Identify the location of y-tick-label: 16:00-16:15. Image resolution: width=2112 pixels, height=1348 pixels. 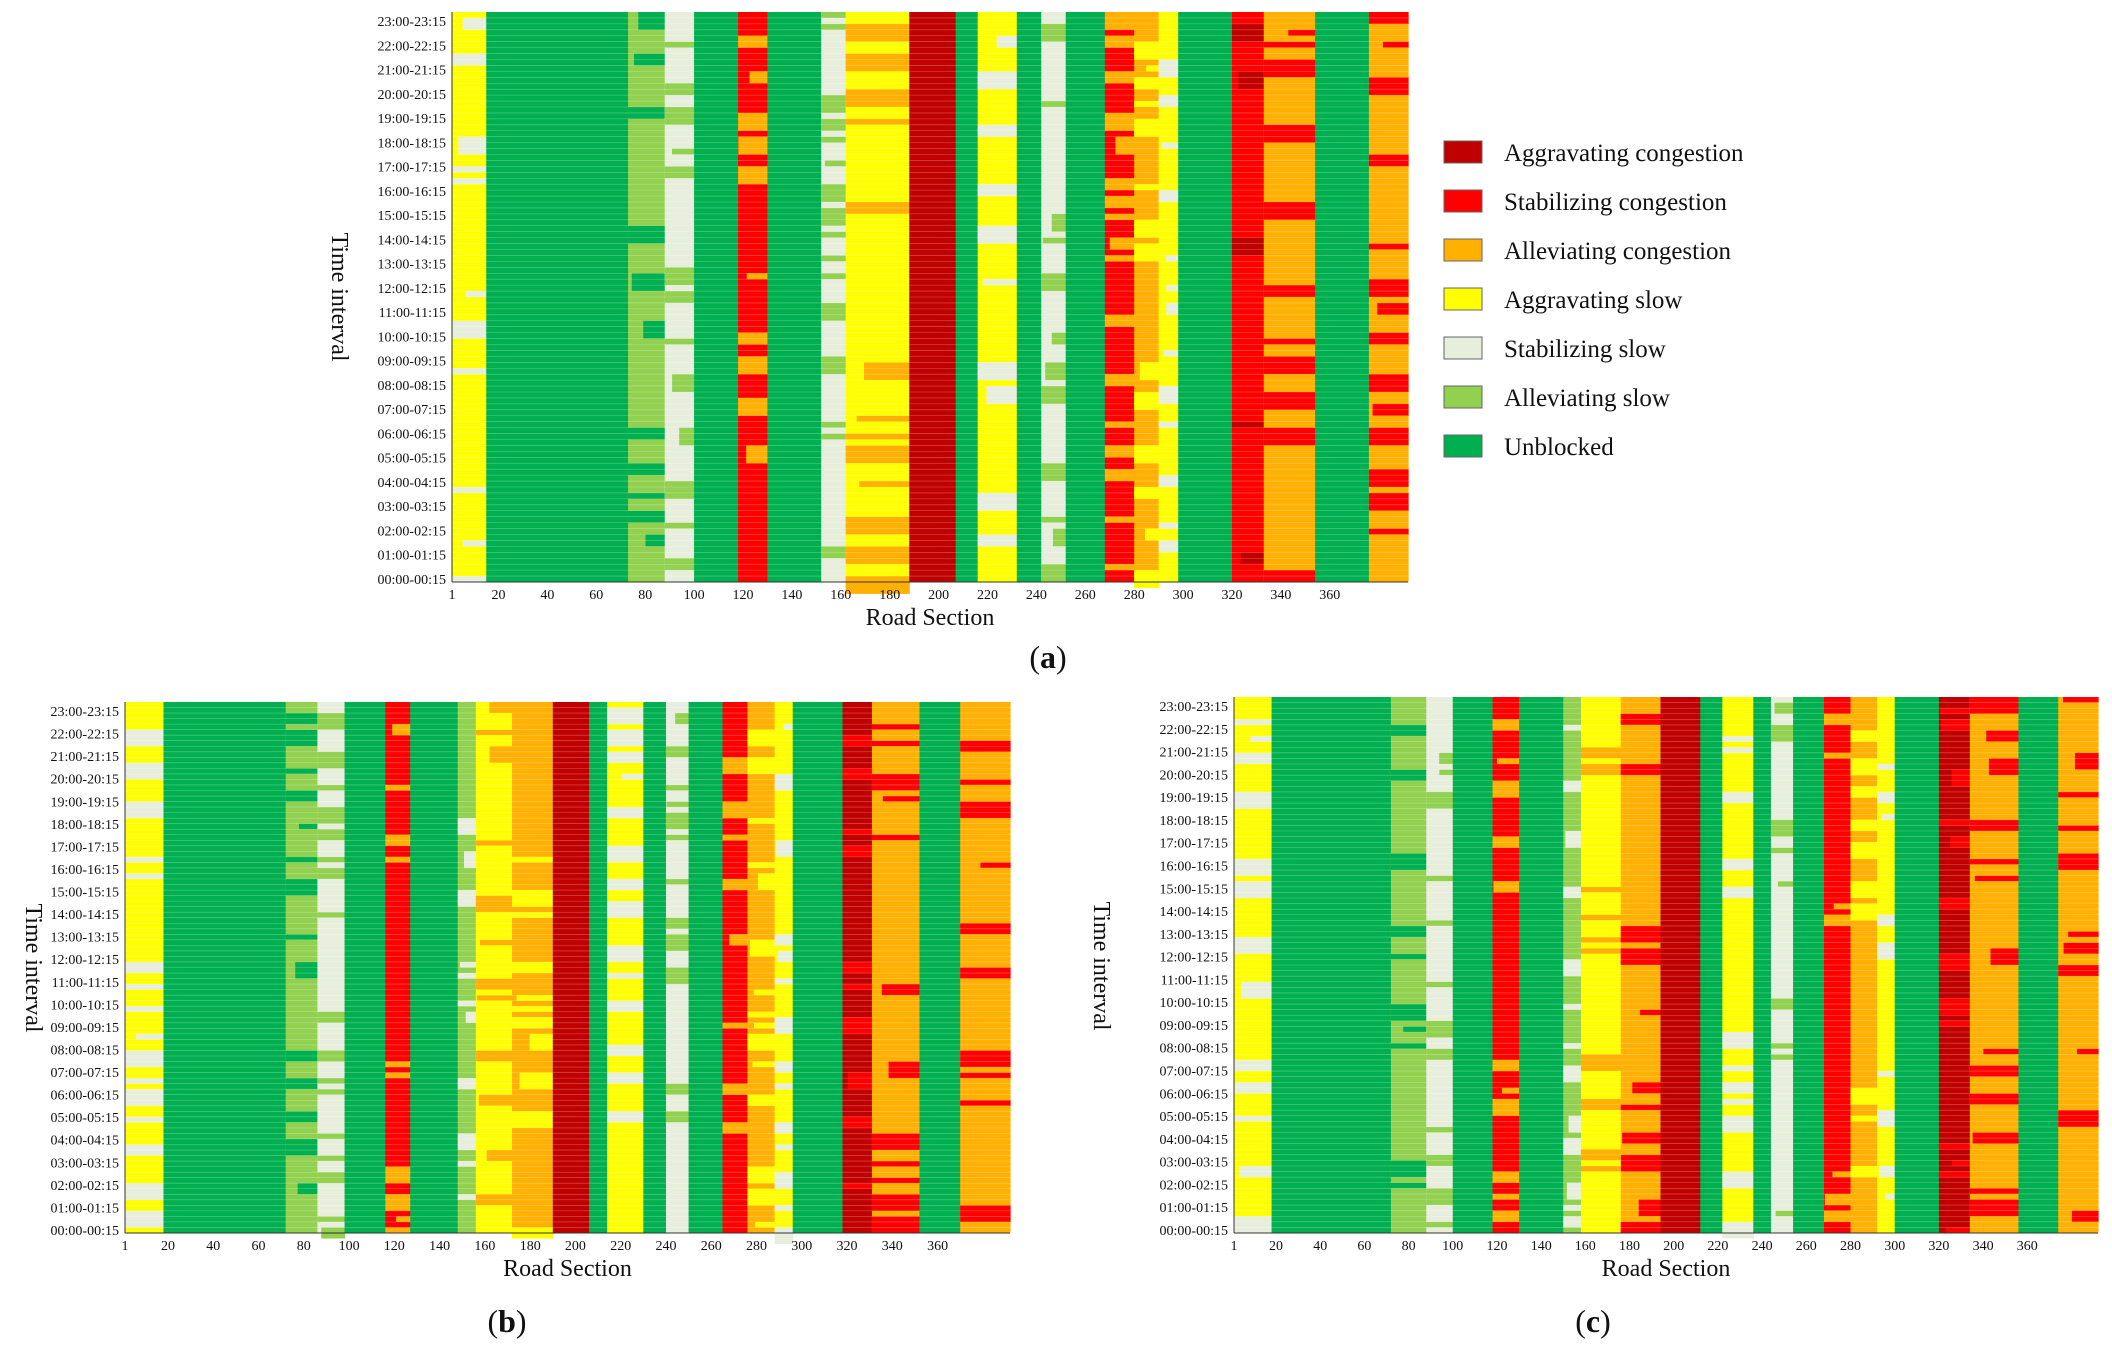
(85, 870).